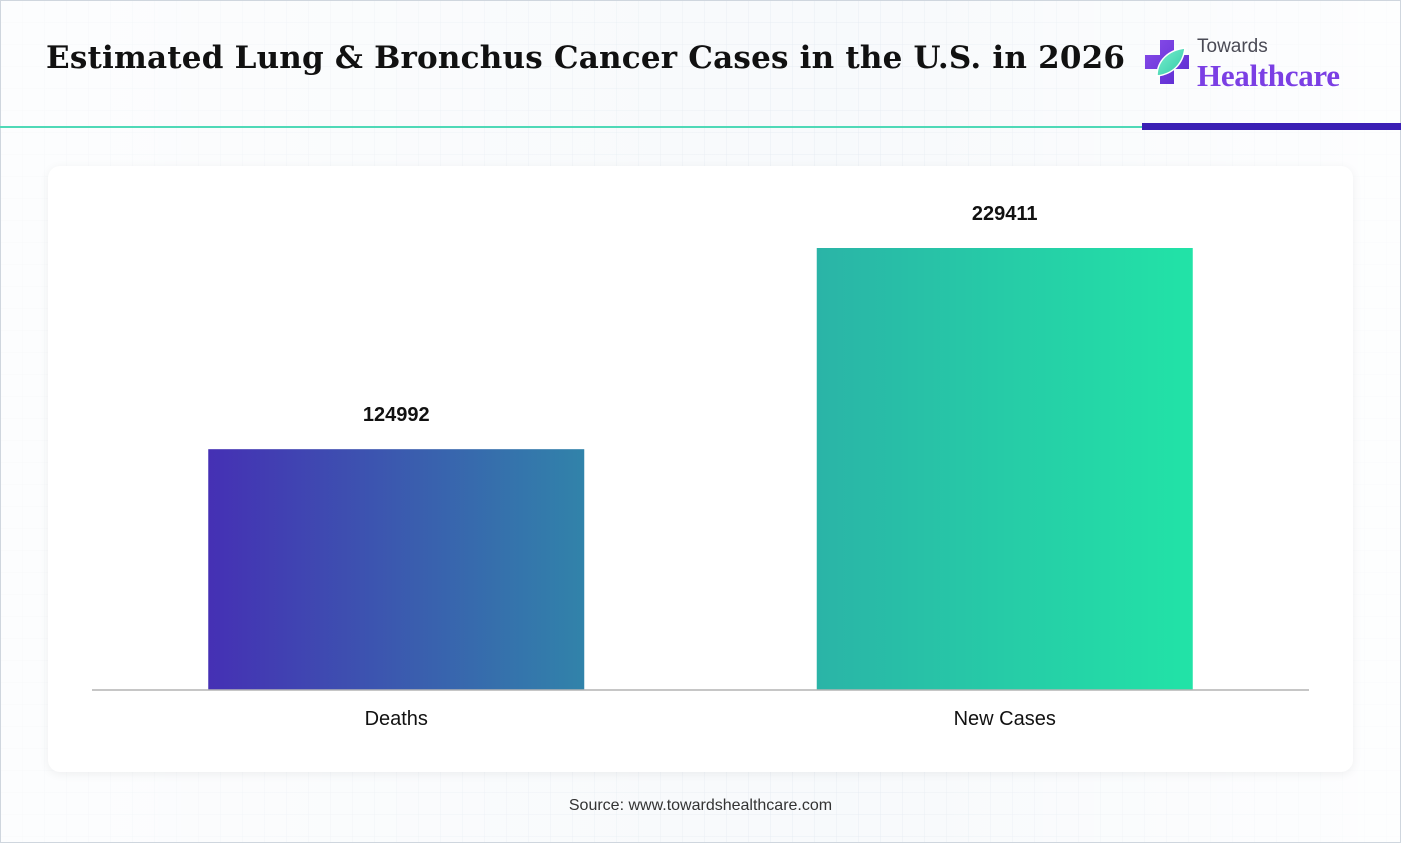  I want to click on data-label-deaths: 124992, so click(396, 415).